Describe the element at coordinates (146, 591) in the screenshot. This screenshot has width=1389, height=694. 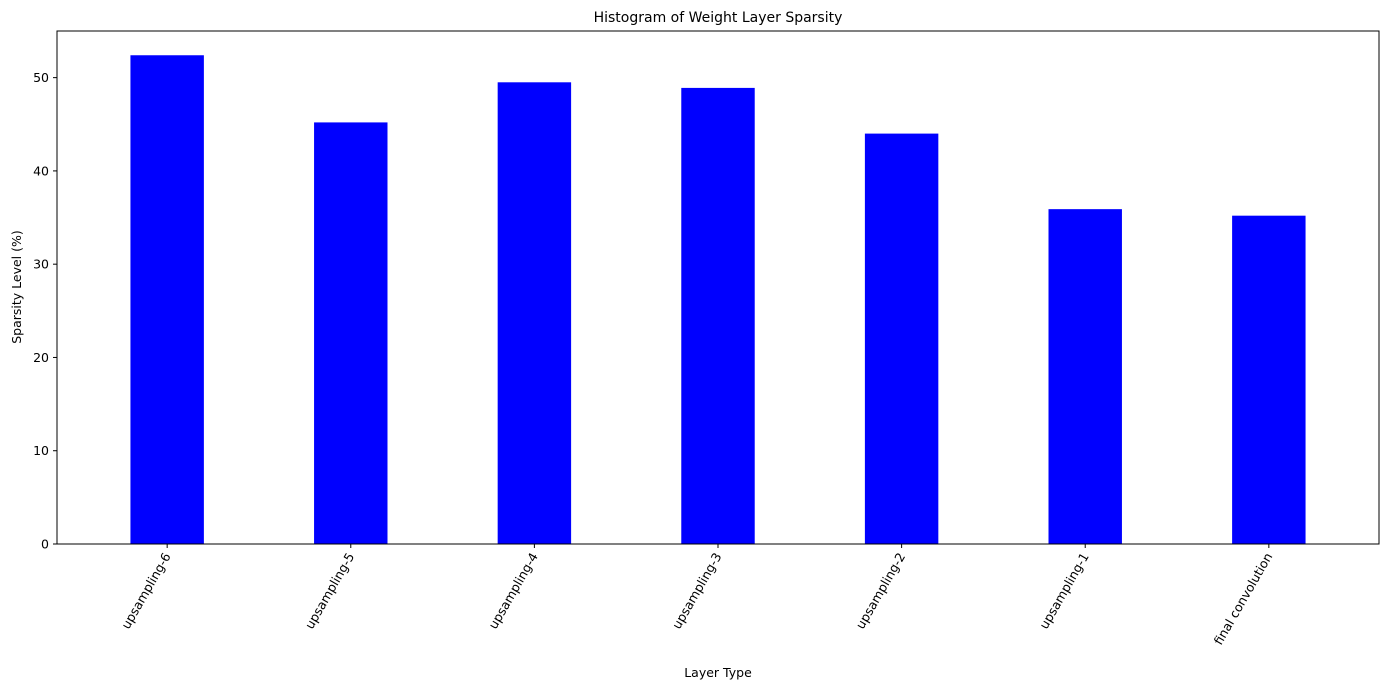
I see `x-tick-label: upsampling-6` at that location.